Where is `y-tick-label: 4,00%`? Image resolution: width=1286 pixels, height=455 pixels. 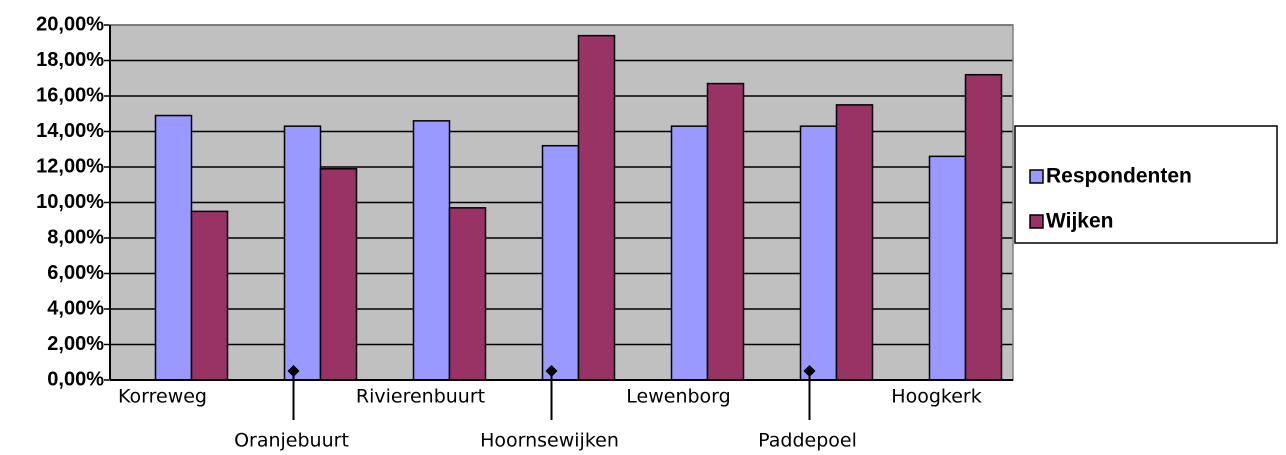
y-tick-label: 4,00% is located at coordinates (75, 308).